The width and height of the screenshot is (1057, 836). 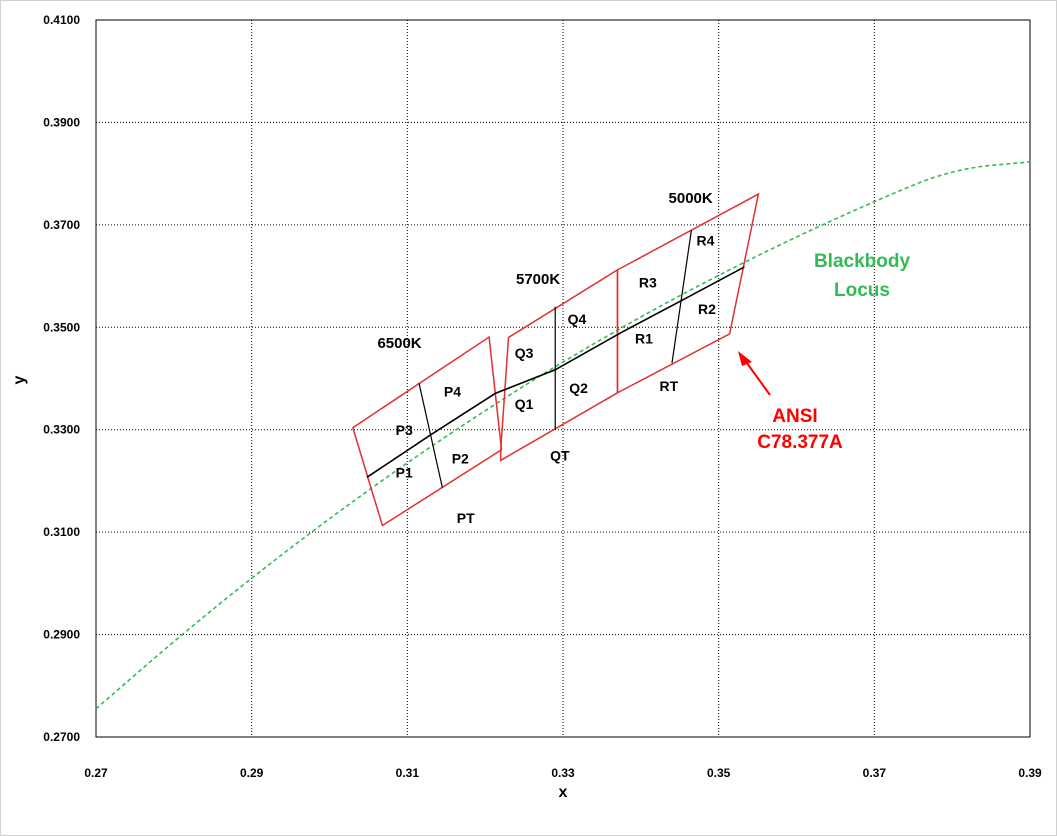 What do you see at coordinates (452, 391) in the screenshot?
I see `bin-label-p4: P4` at bounding box center [452, 391].